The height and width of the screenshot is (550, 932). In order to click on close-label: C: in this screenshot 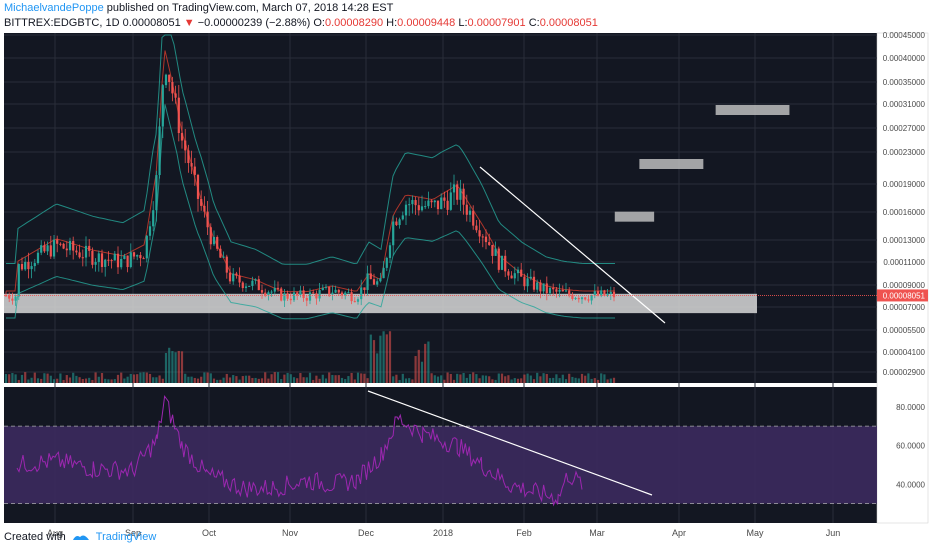, I will do `click(534, 23)`.